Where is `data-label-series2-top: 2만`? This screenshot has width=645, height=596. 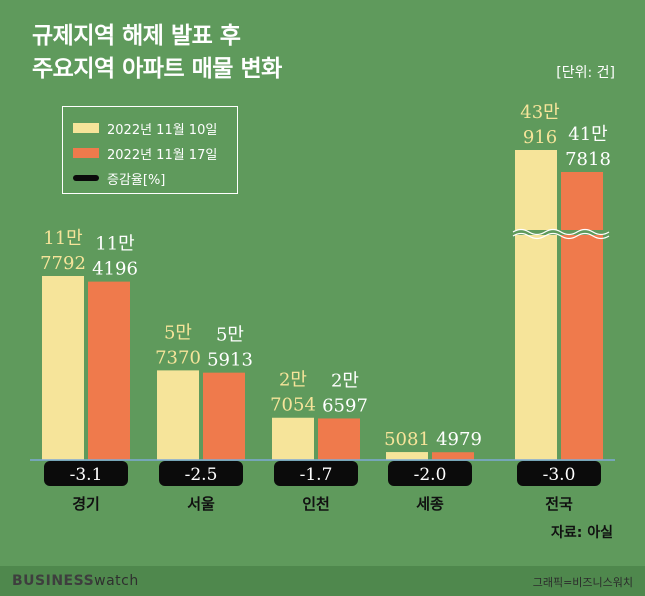
data-label-series2-top: 2만 is located at coordinates (345, 380).